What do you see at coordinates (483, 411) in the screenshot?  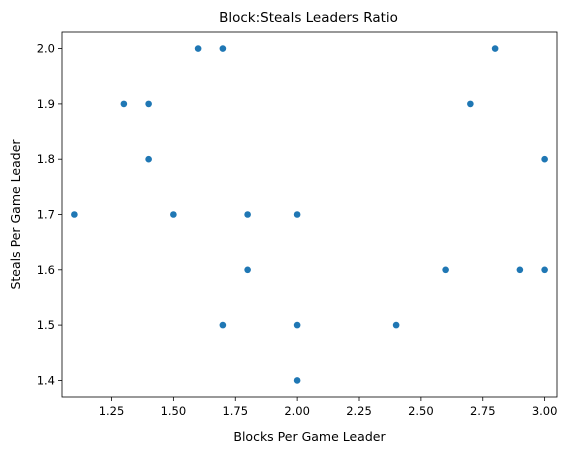 I see `x-tick-label: 2.75` at bounding box center [483, 411].